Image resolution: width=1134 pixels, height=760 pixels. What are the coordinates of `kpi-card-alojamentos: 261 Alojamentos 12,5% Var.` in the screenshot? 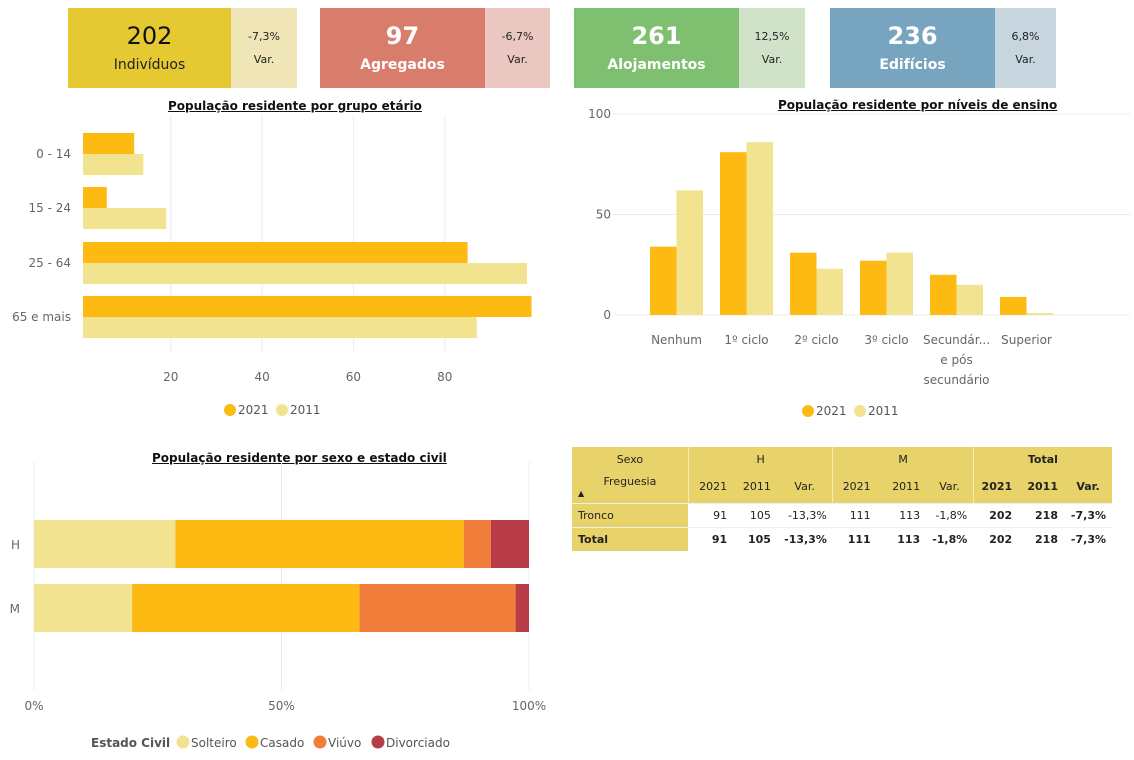 It's located at (689, 48).